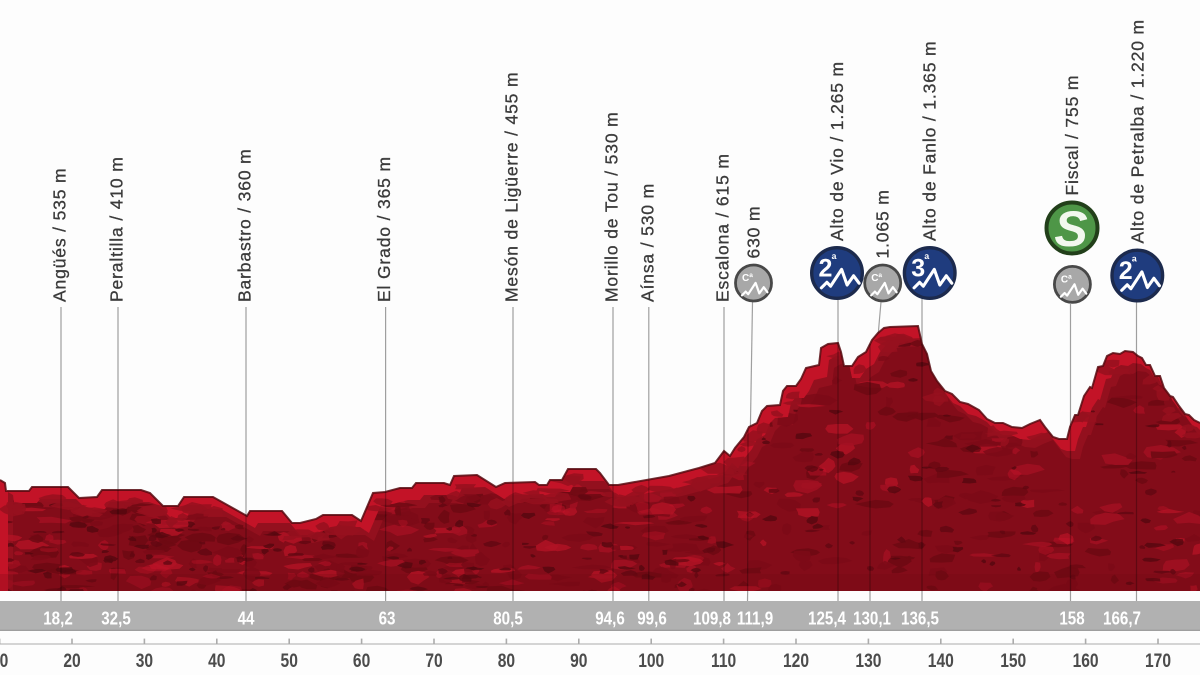 The height and width of the screenshot is (675, 1200). Describe the element at coordinates (723, 660) in the screenshot. I see `svg-text: 110` at that location.